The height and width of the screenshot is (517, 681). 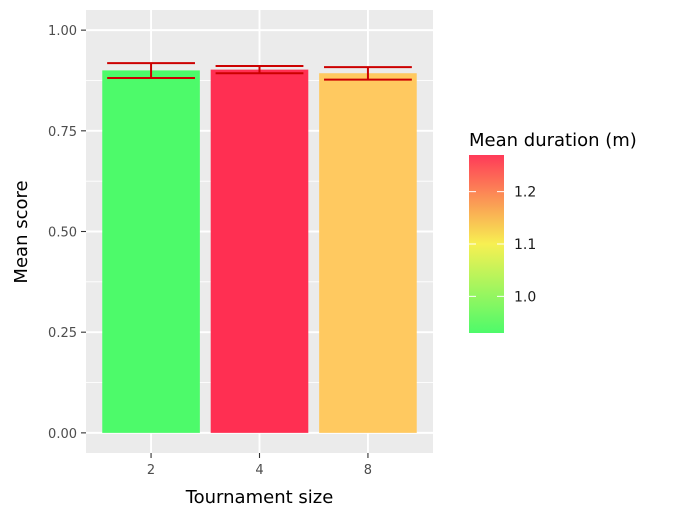 I want to click on error-bars, so click(x=259, y=71).